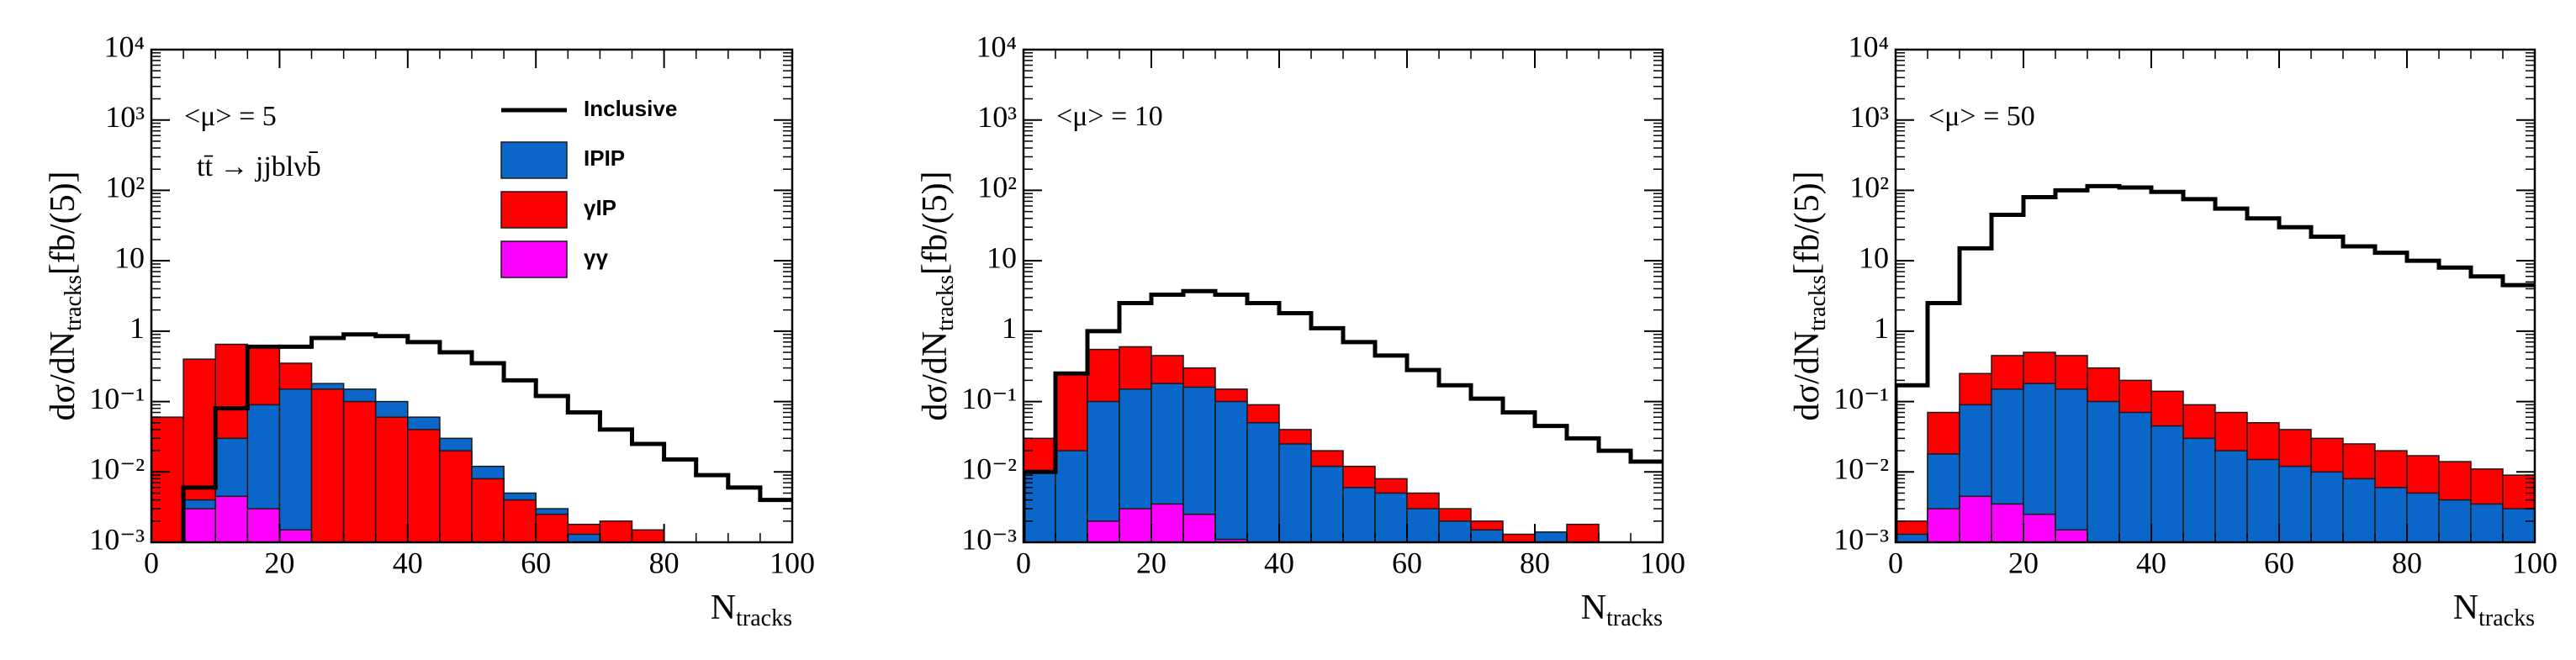  What do you see at coordinates (604, 158) in the screenshot?
I see `legend-label: IPIP` at bounding box center [604, 158].